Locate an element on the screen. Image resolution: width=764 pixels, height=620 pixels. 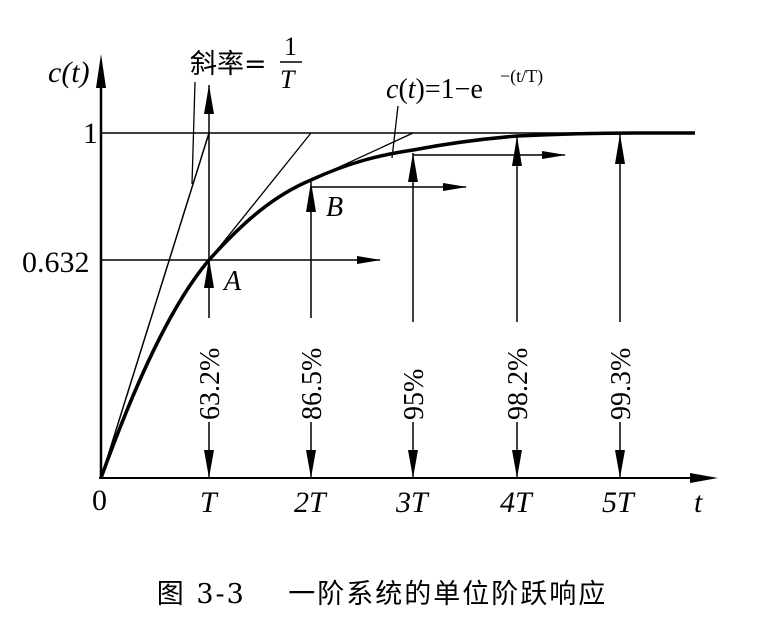
pct-86: 86.5% is located at coordinates (312, 384).